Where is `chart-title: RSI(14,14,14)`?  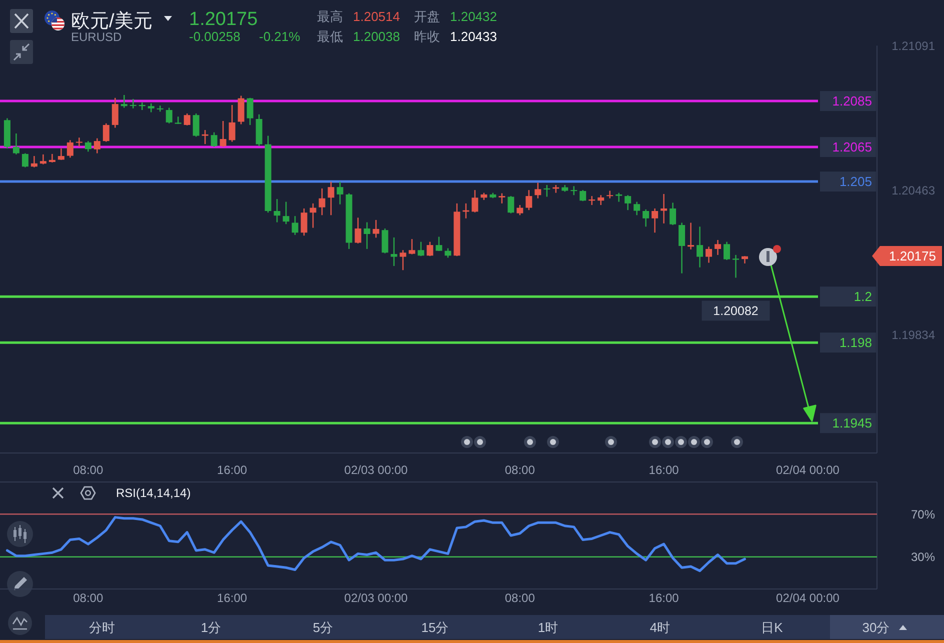 chart-title: RSI(14,14,14) is located at coordinates (153, 493).